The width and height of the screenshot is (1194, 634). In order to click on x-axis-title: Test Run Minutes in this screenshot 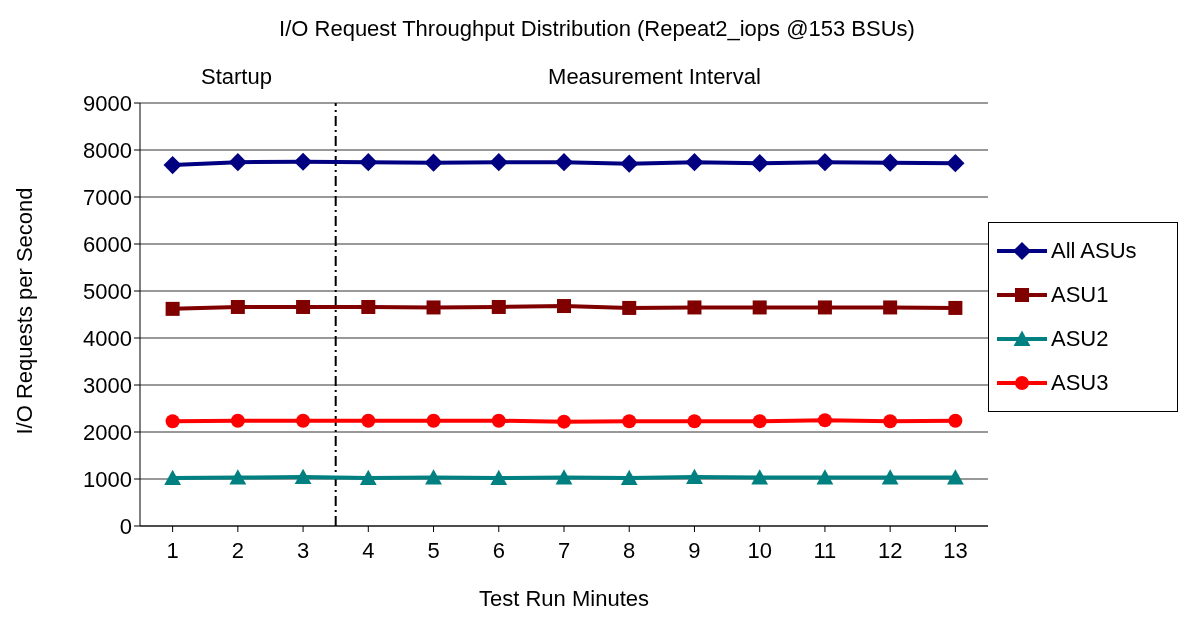, I will do `click(564, 598)`.